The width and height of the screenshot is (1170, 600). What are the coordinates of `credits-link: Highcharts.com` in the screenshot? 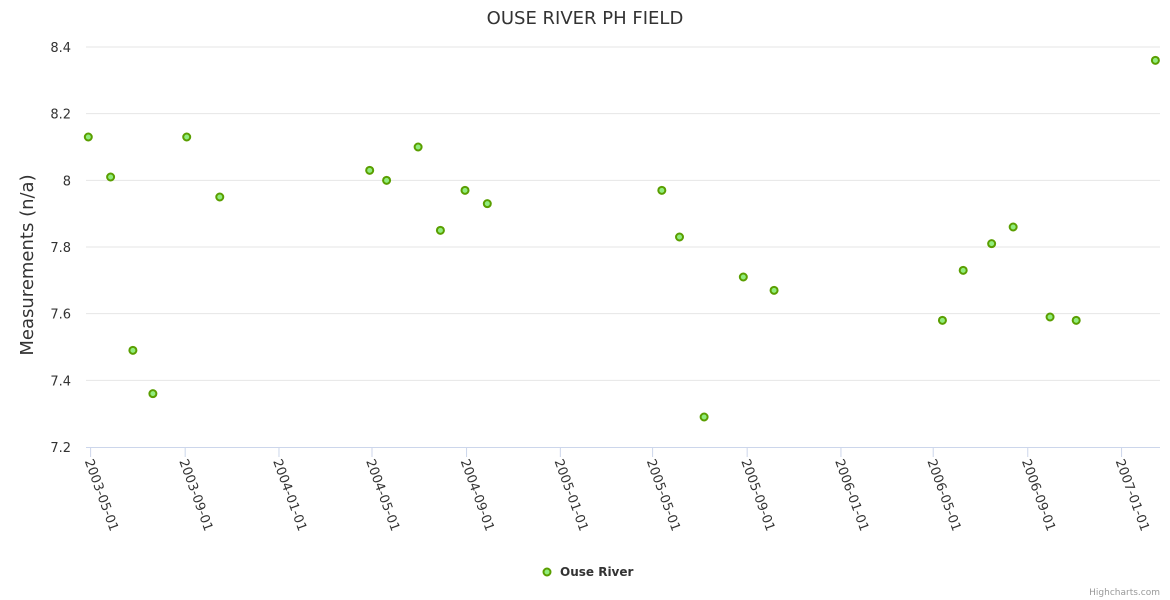 It's located at (1124, 593).